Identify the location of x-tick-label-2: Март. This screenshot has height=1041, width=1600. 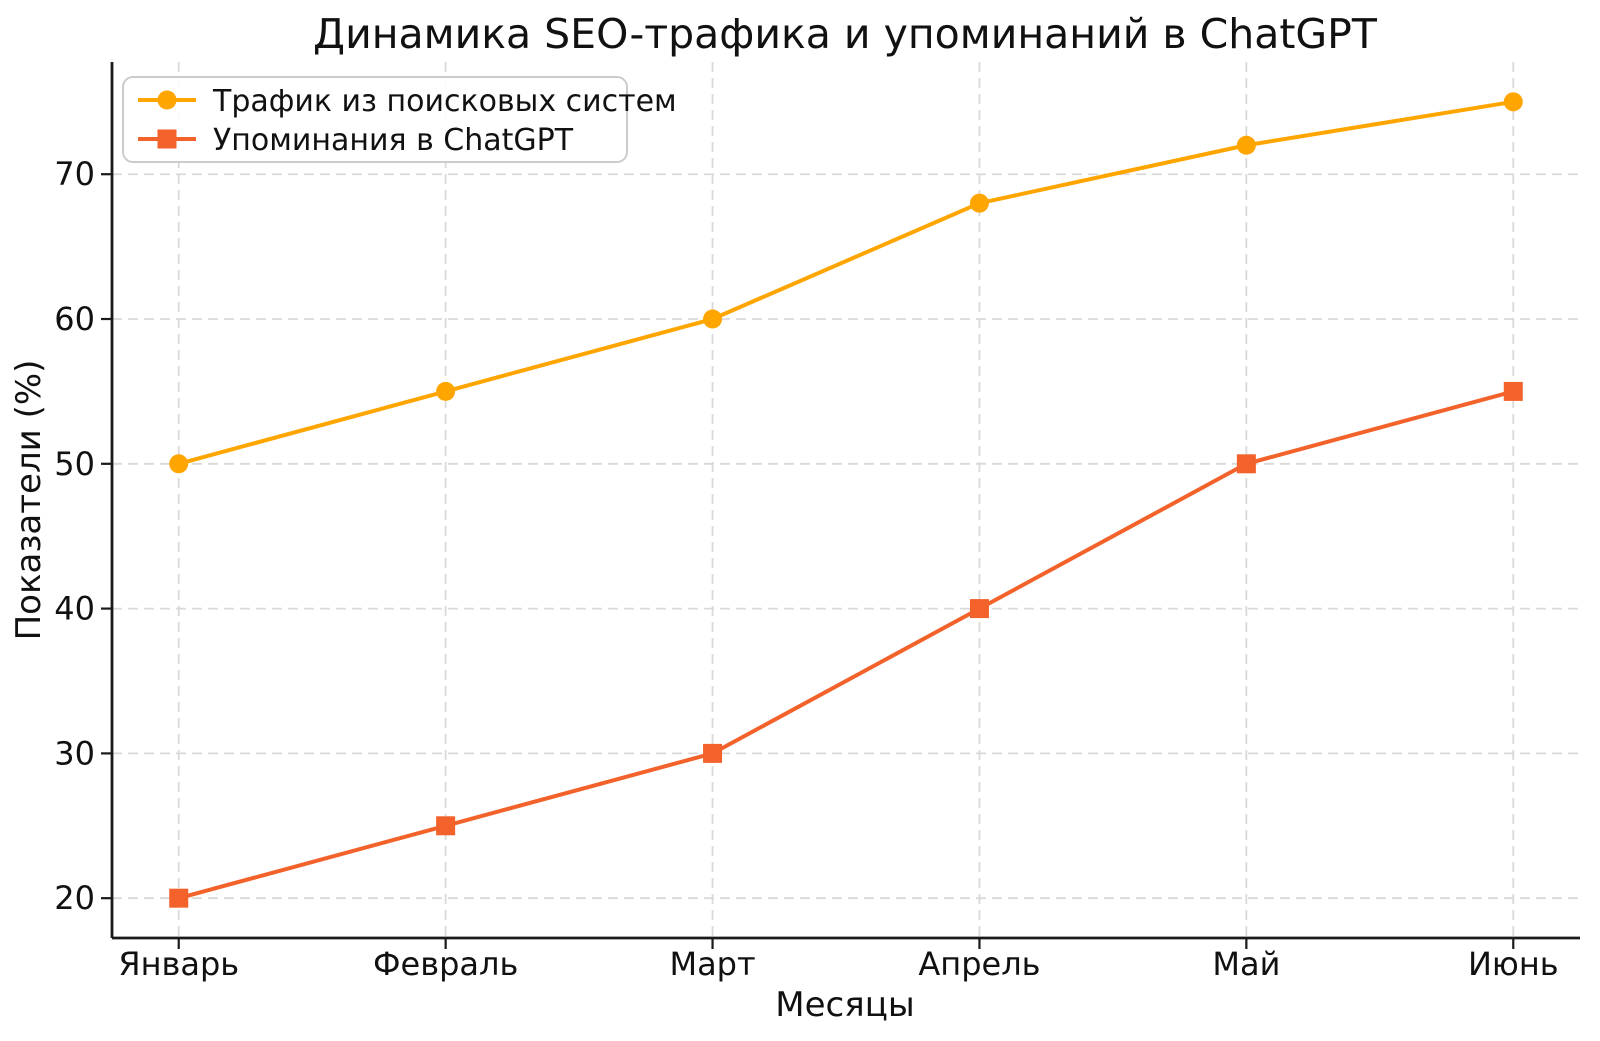
(712, 964).